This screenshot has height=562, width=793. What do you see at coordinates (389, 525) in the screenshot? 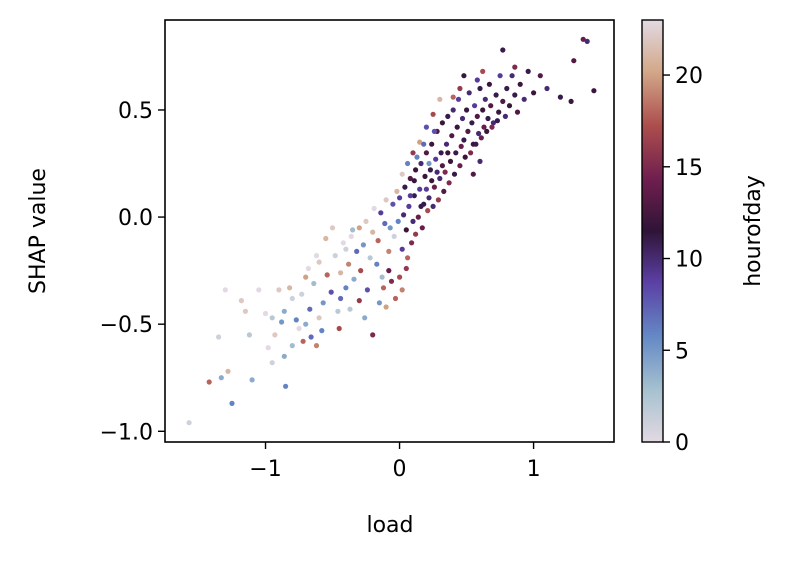
I see `x-axis-label: load` at bounding box center [389, 525].